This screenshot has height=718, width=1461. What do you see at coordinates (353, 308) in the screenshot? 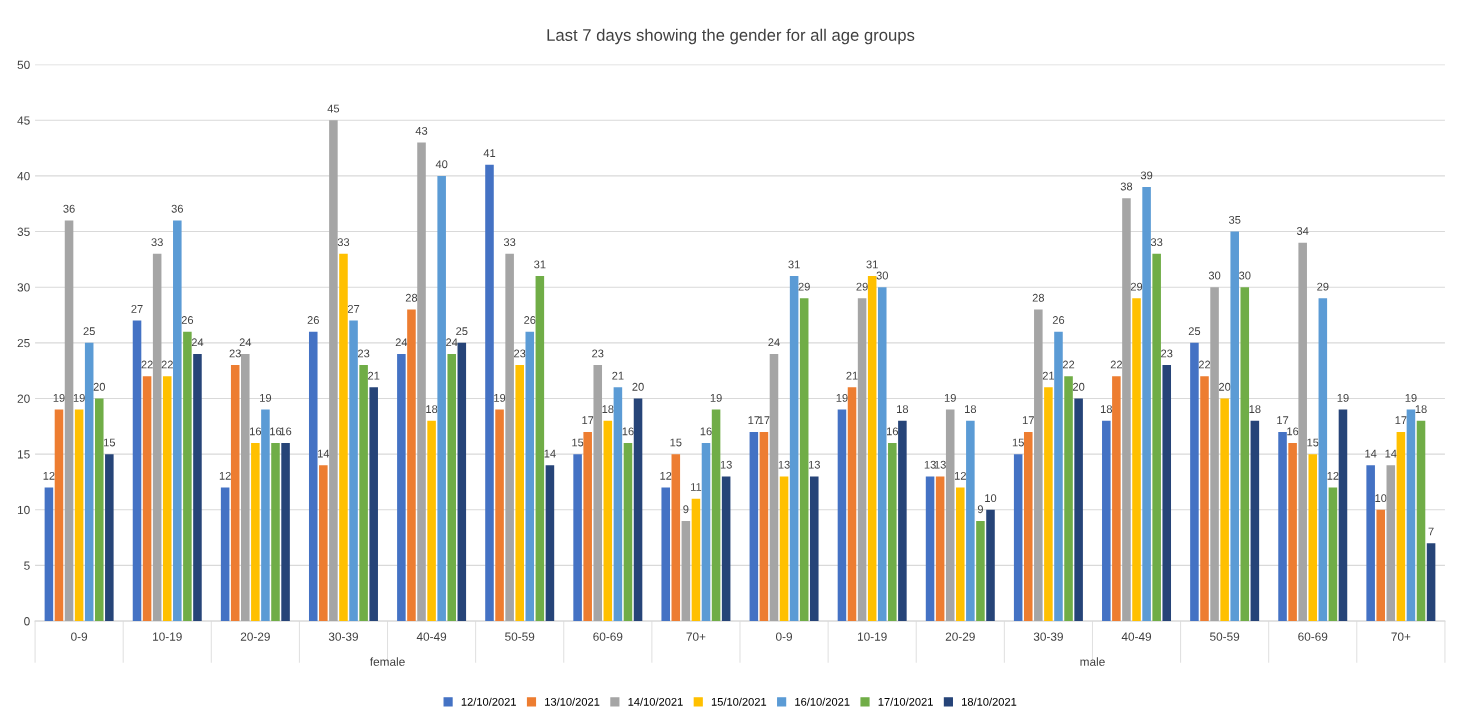
I see `data-label: 27` at bounding box center [353, 308].